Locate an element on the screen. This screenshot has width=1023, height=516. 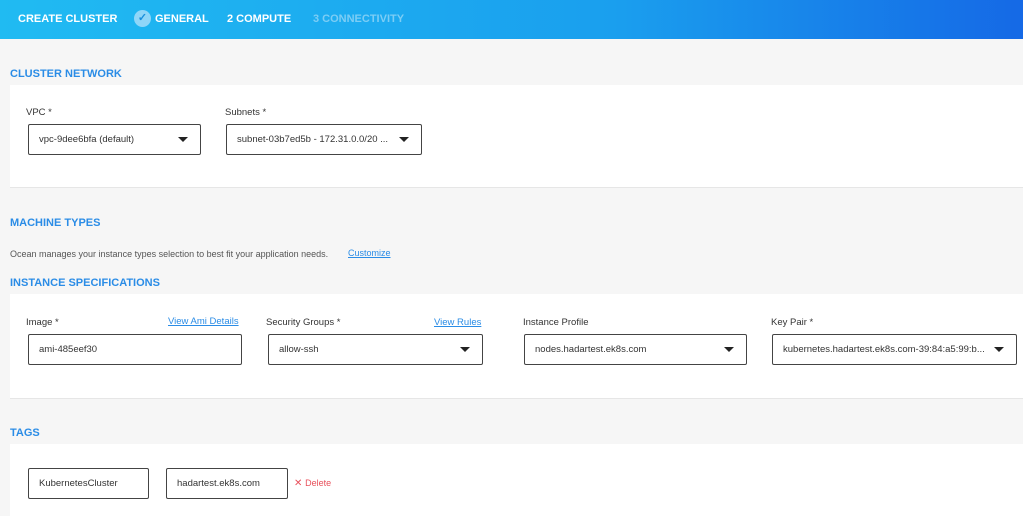
vpc-select: vpc-9dee6bfa (default) is located at coordinates (114, 139).